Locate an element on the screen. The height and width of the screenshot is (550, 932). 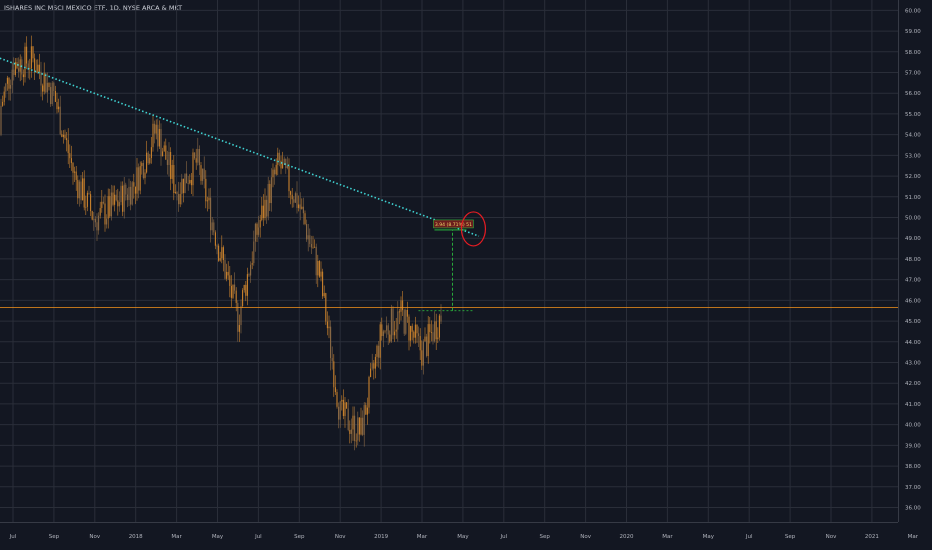
y-tick-label: 50.00 is located at coordinates (913, 219).